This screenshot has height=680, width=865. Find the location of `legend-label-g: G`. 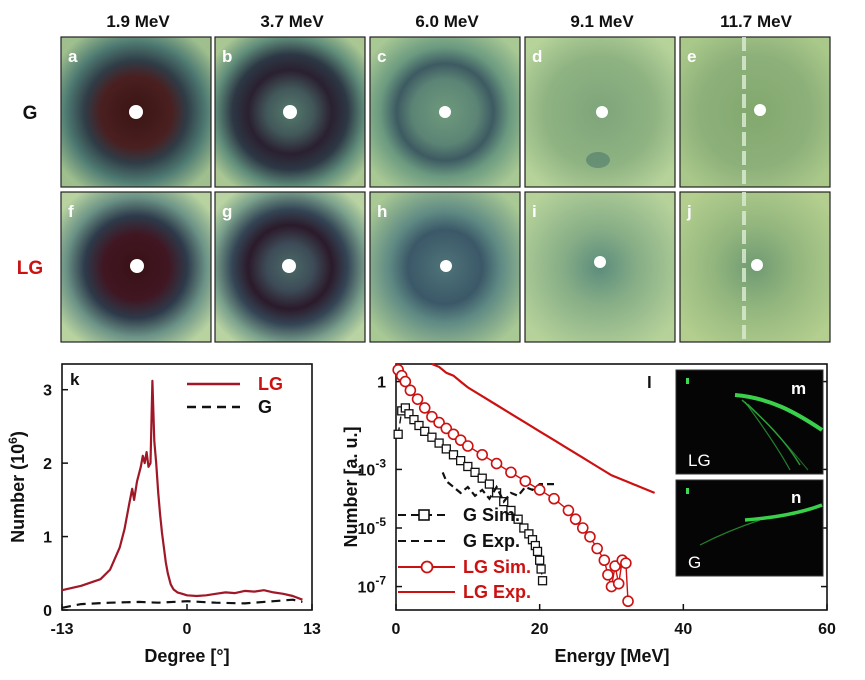

legend-label-g: G is located at coordinates (265, 407).